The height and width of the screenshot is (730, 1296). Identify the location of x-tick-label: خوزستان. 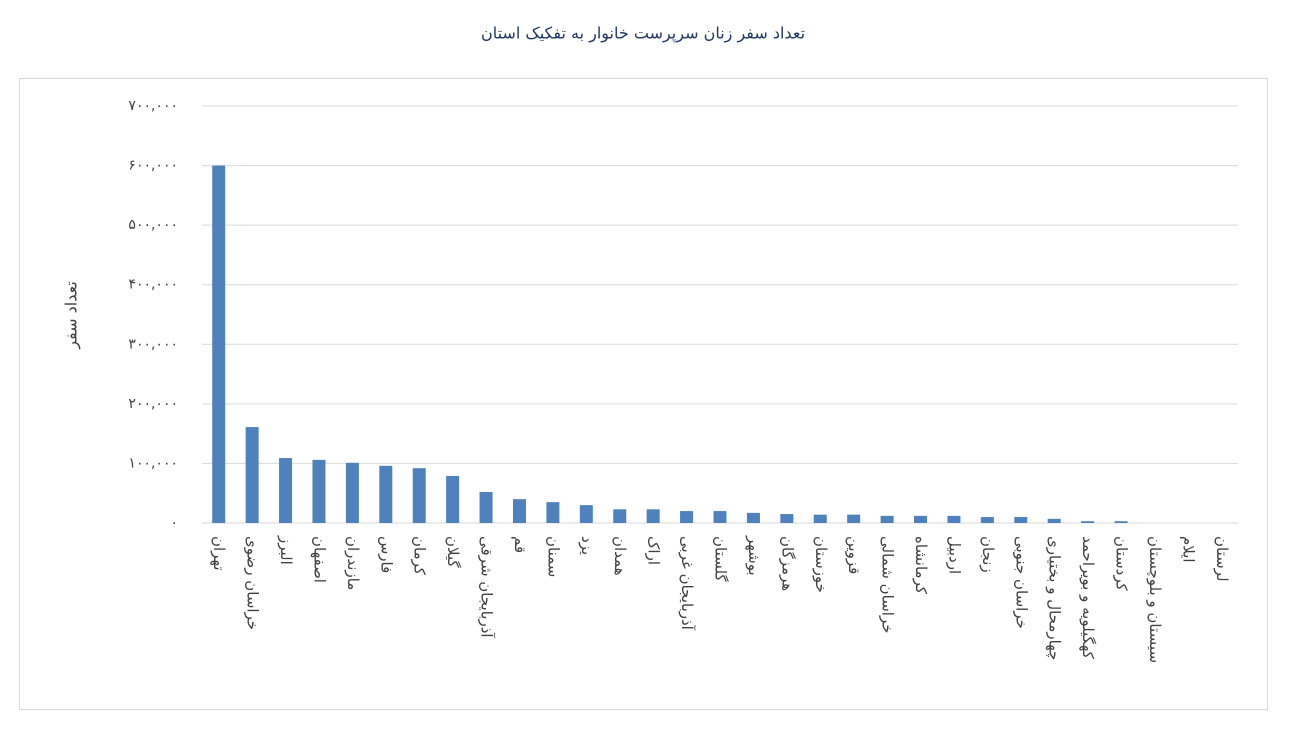
(821, 564).